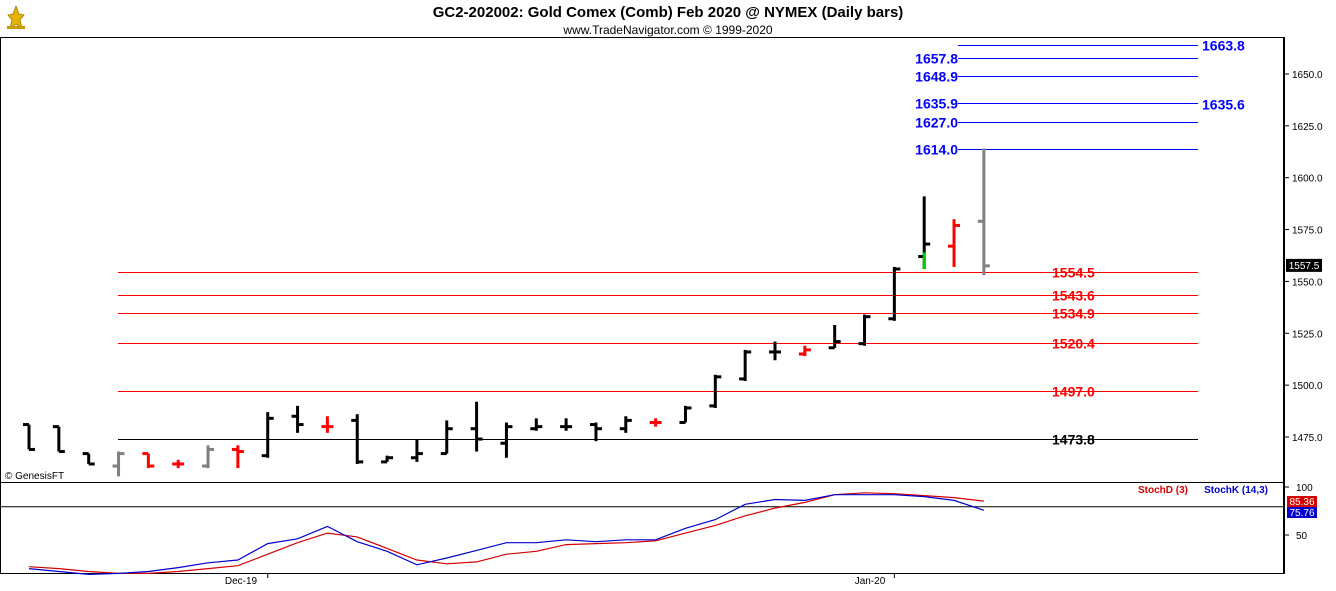 Image resolution: width=1336 pixels, height=591 pixels. What do you see at coordinates (1223, 46) in the screenshot?
I see `level-label: 1663.8` at bounding box center [1223, 46].